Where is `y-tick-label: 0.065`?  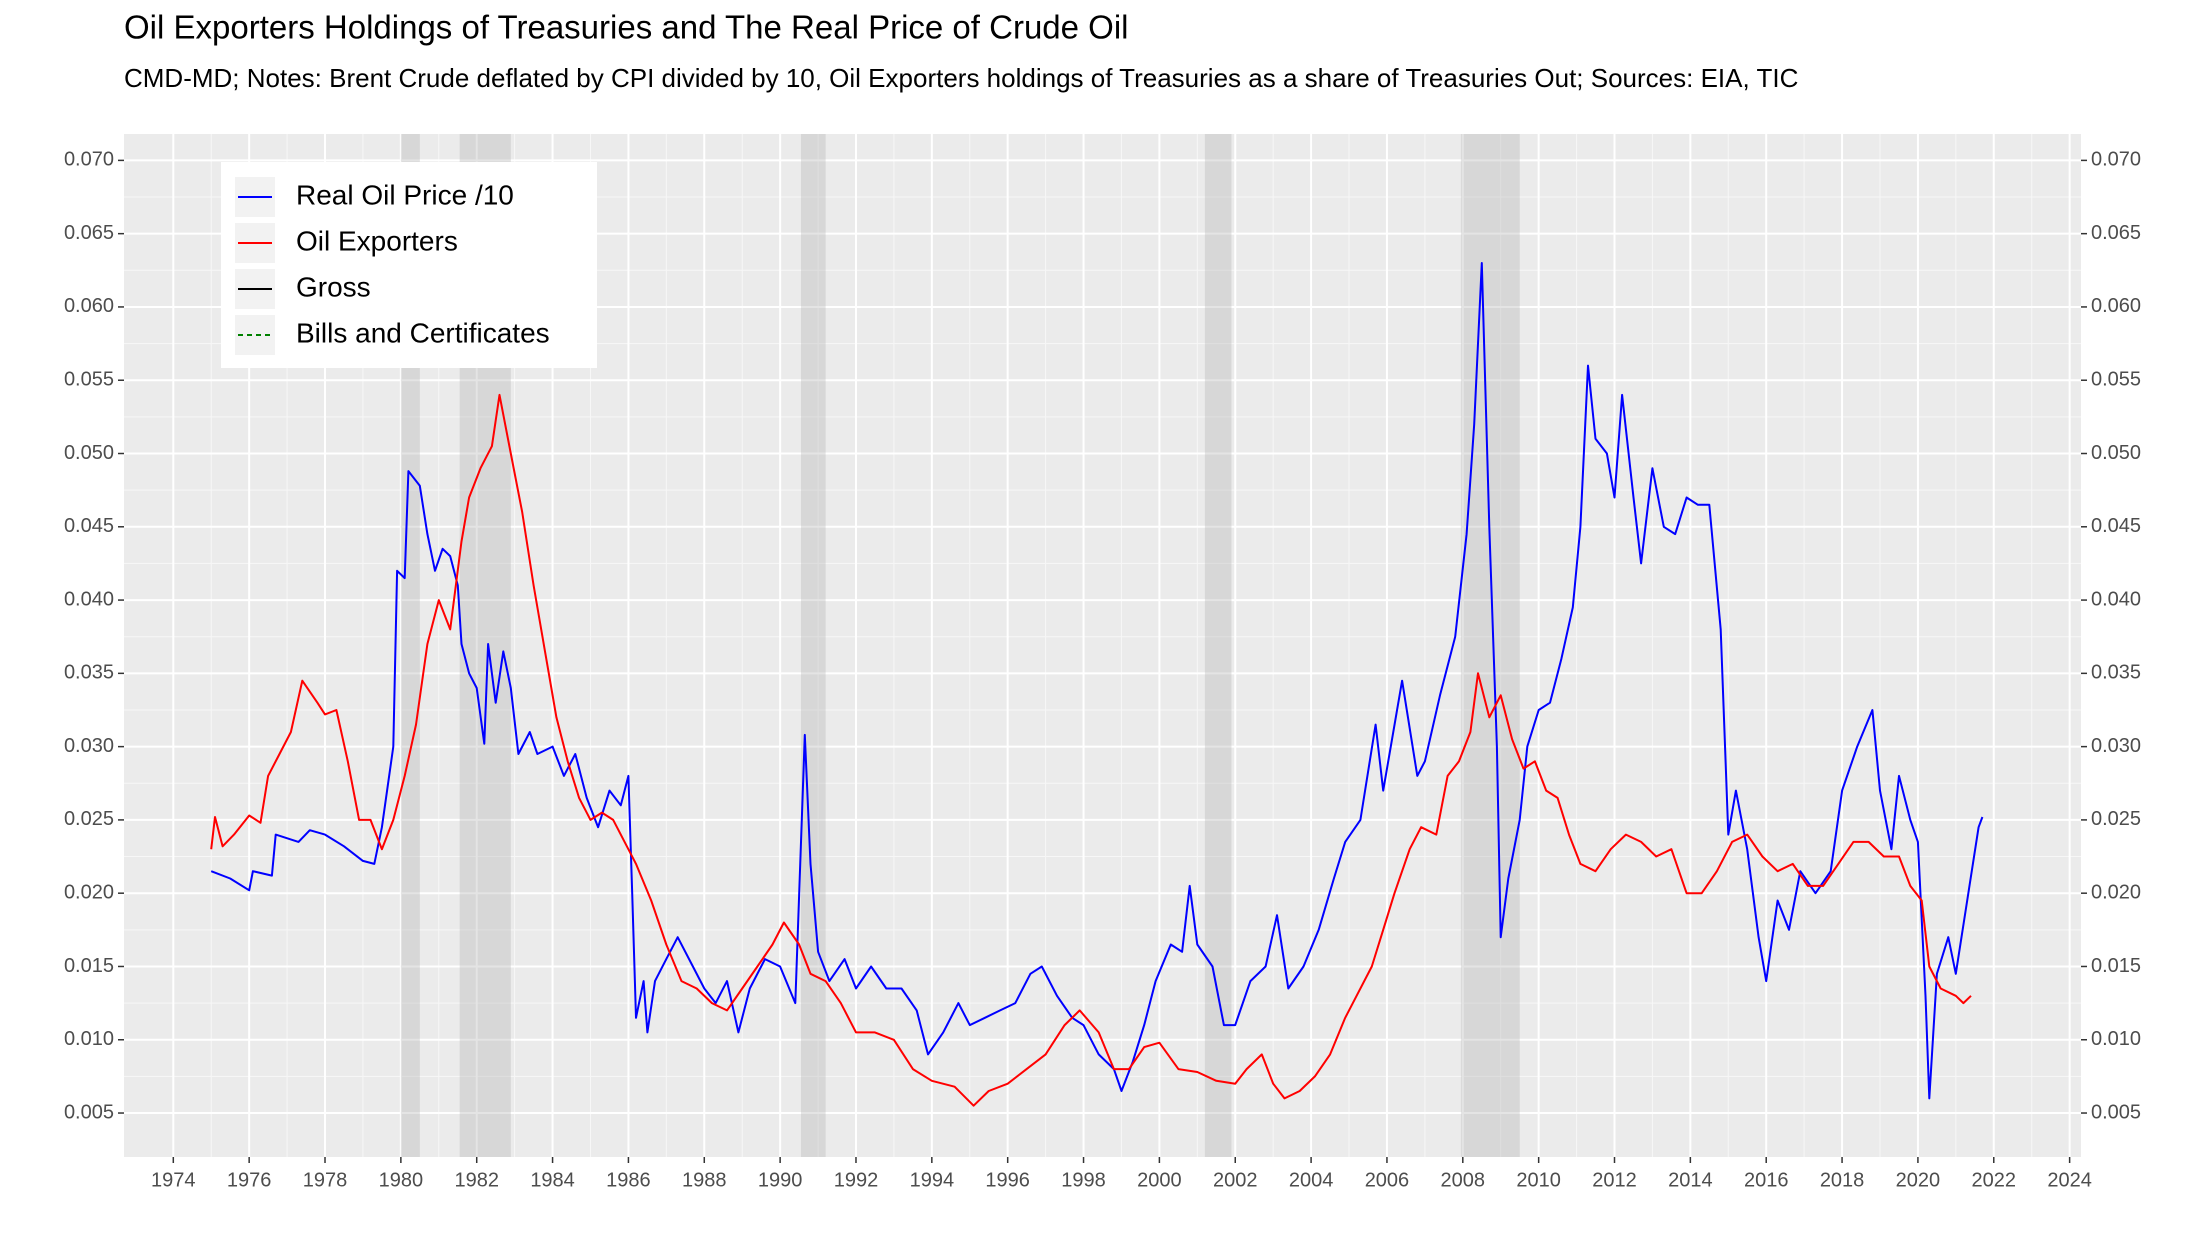 y-tick-label: 0.065 is located at coordinates (89, 233).